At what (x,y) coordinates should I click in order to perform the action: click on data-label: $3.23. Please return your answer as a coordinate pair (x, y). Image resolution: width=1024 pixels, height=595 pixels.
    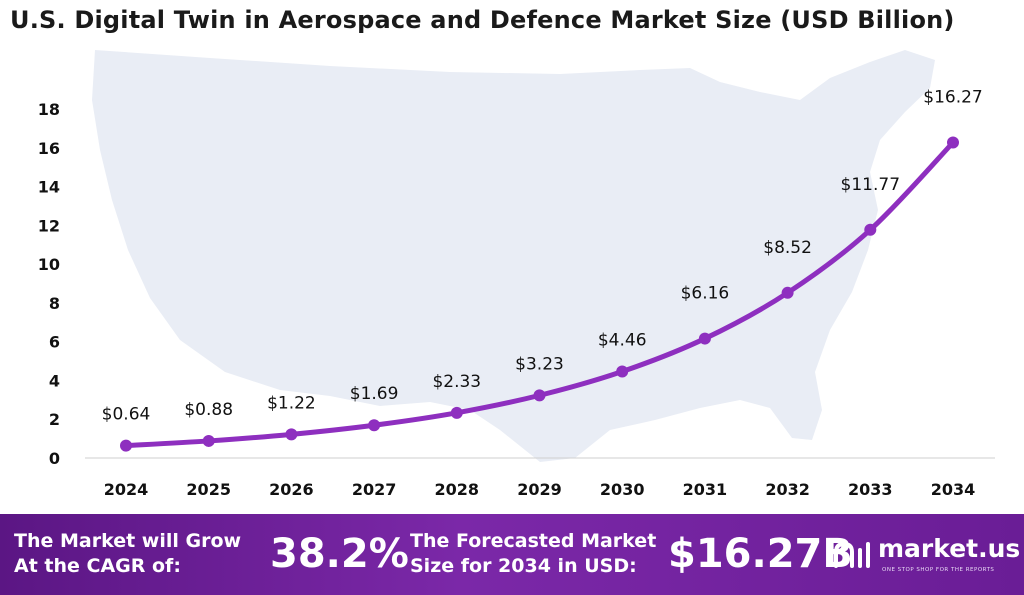
    Looking at the image, I should click on (539, 364).